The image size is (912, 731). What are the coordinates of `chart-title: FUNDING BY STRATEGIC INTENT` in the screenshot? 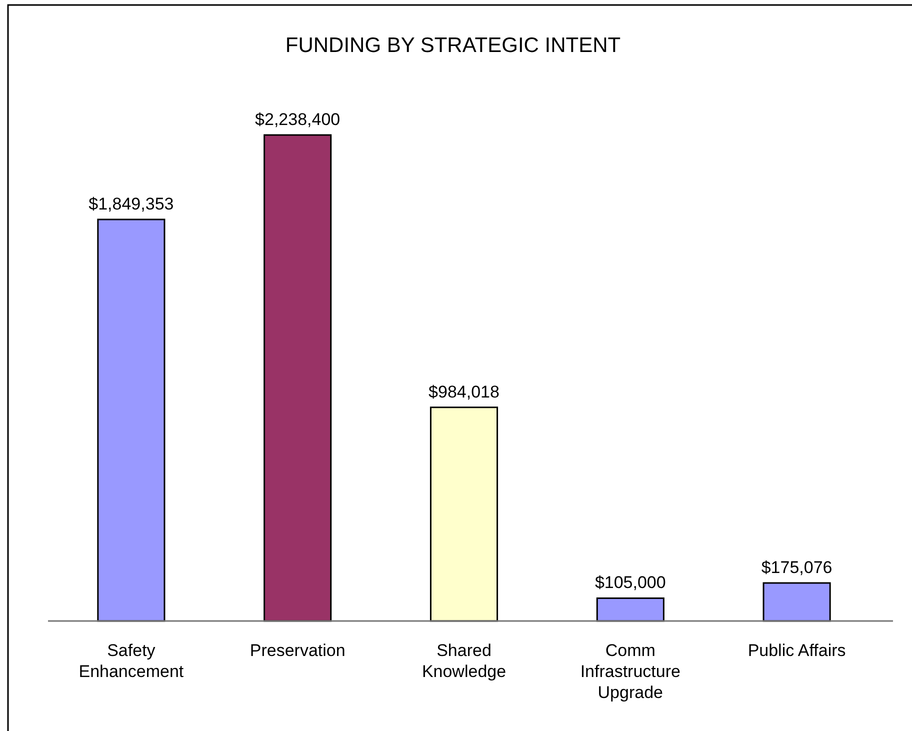 It's located at (453, 45).